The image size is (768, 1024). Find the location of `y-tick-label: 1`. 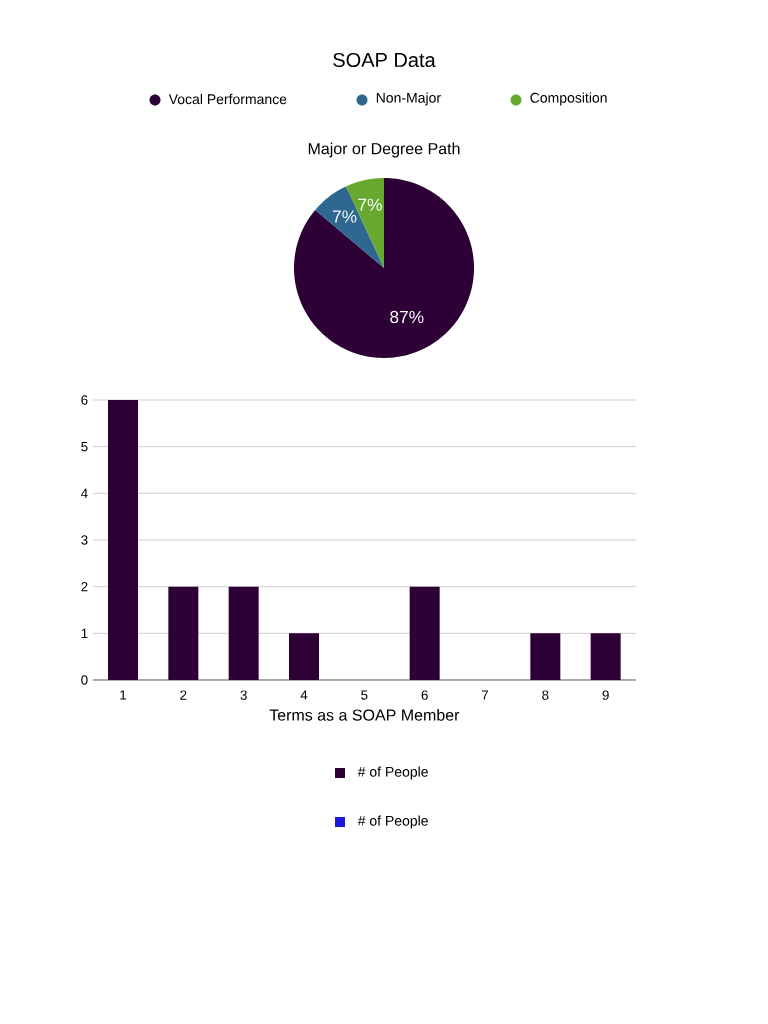

y-tick-label: 1 is located at coordinates (84, 633).